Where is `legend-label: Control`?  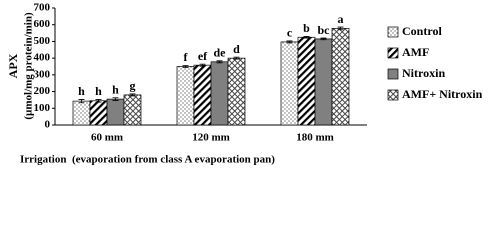
legend-label: Control is located at coordinates (422, 31).